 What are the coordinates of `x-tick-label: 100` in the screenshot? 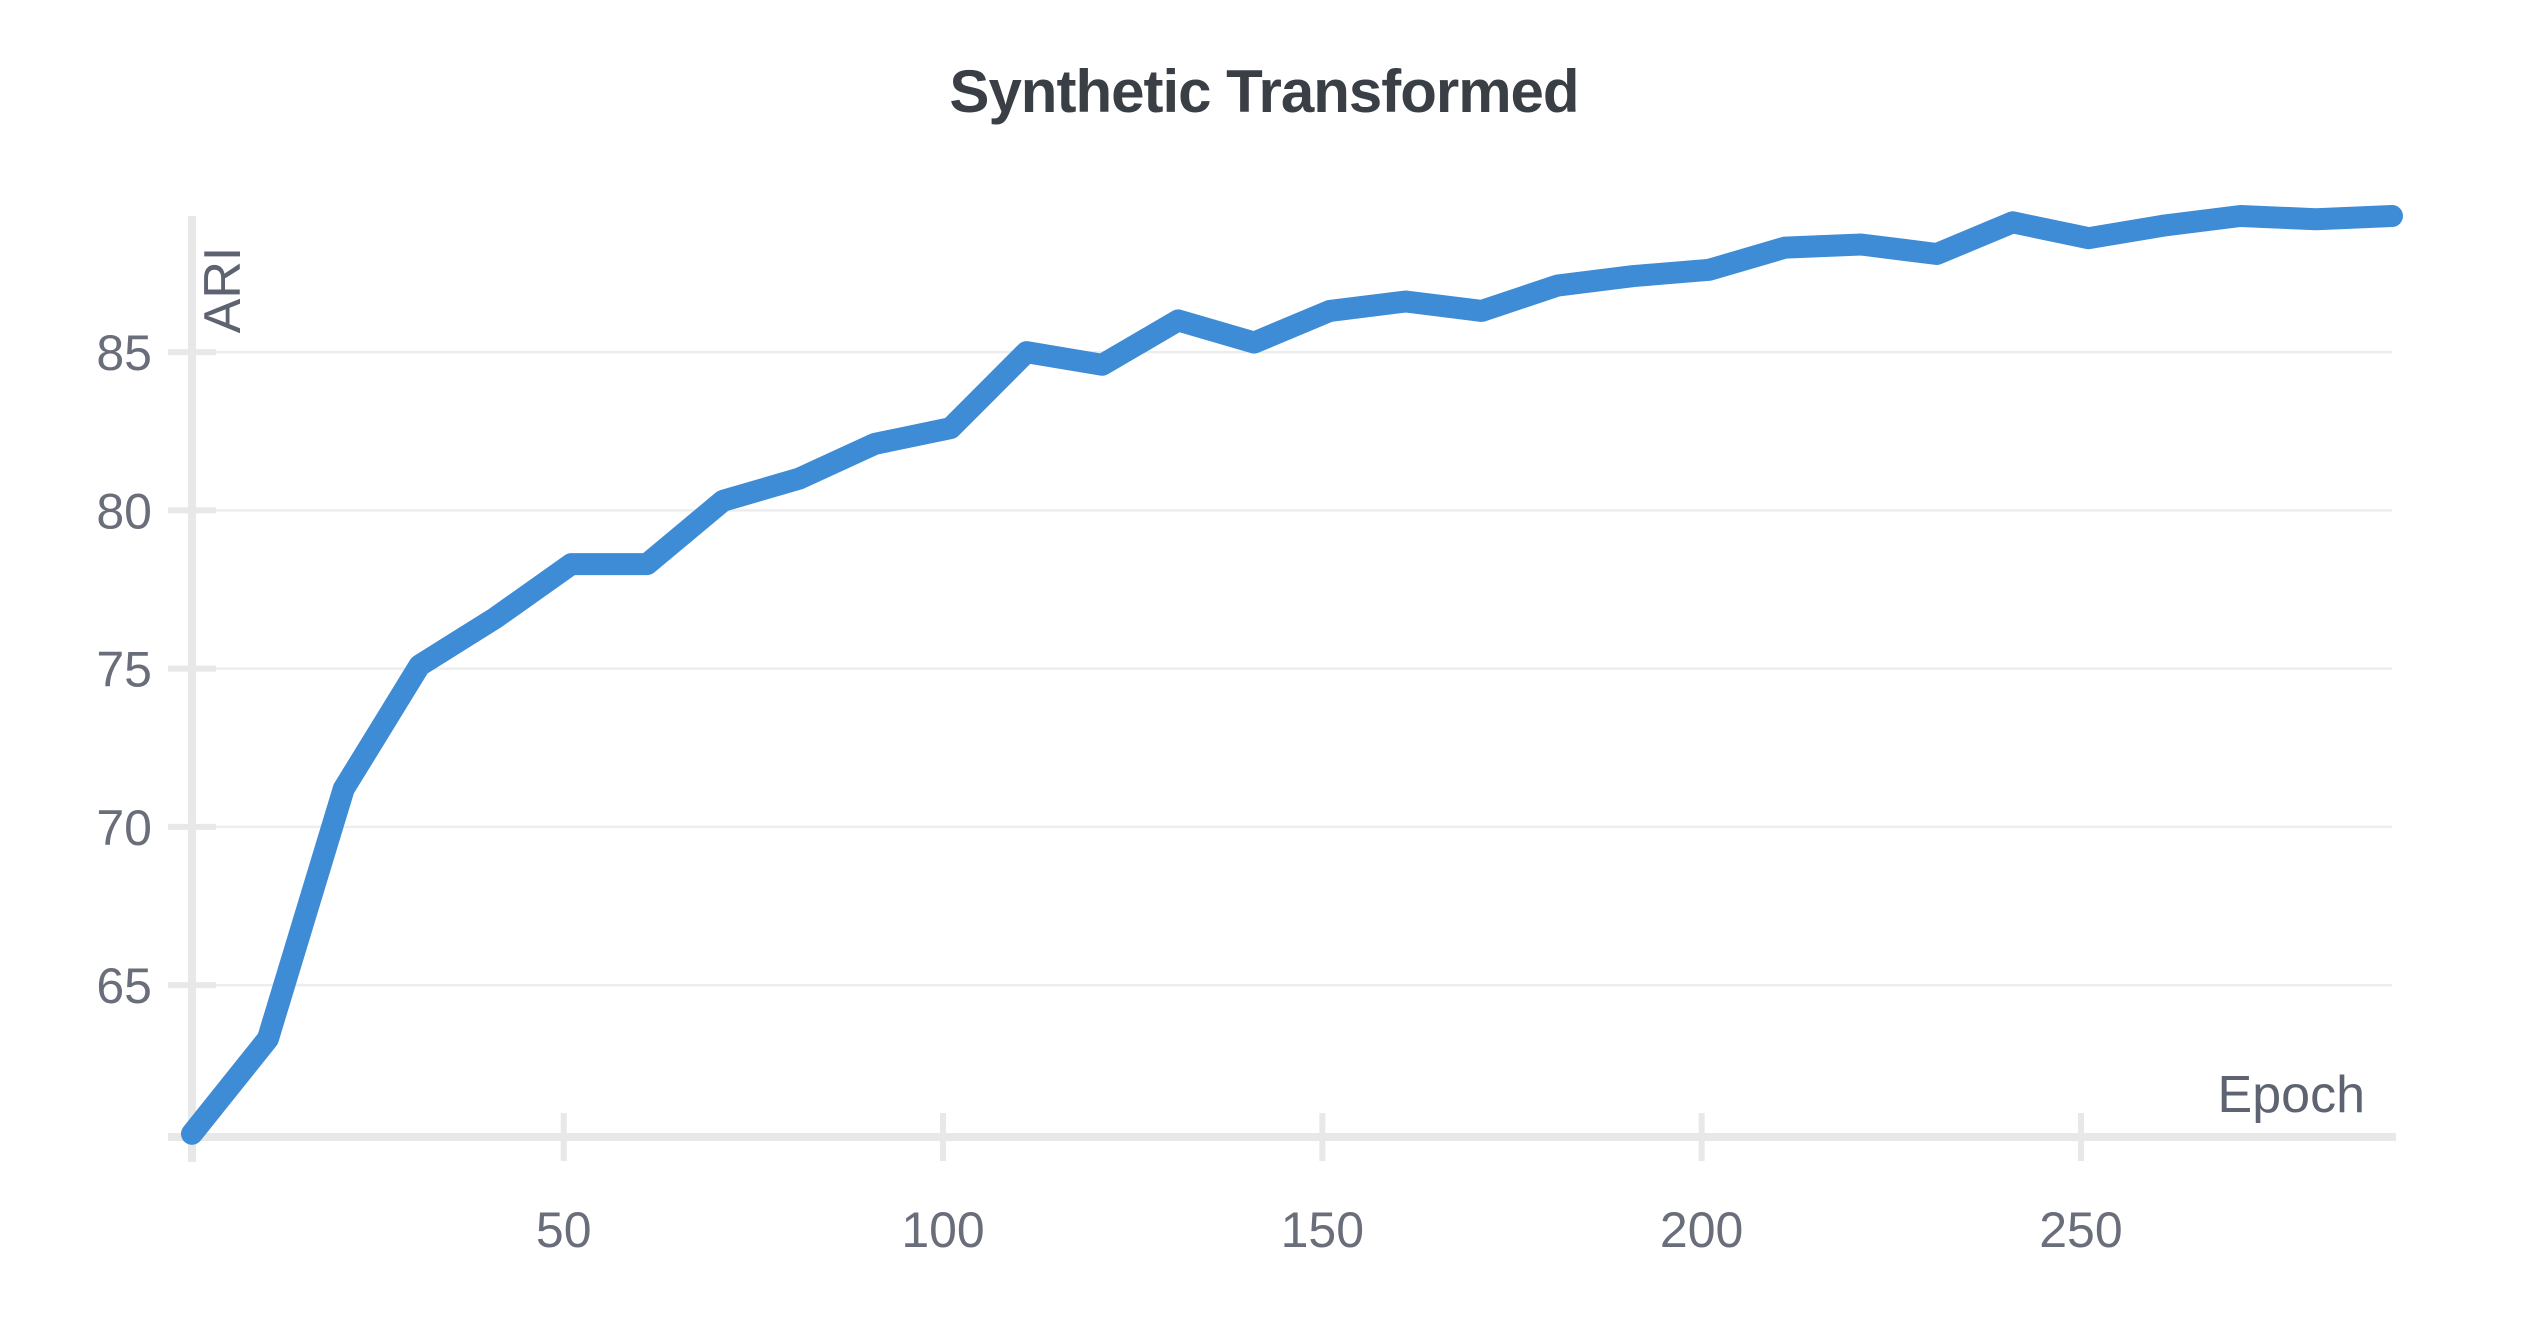 It's located at (942, 1230).